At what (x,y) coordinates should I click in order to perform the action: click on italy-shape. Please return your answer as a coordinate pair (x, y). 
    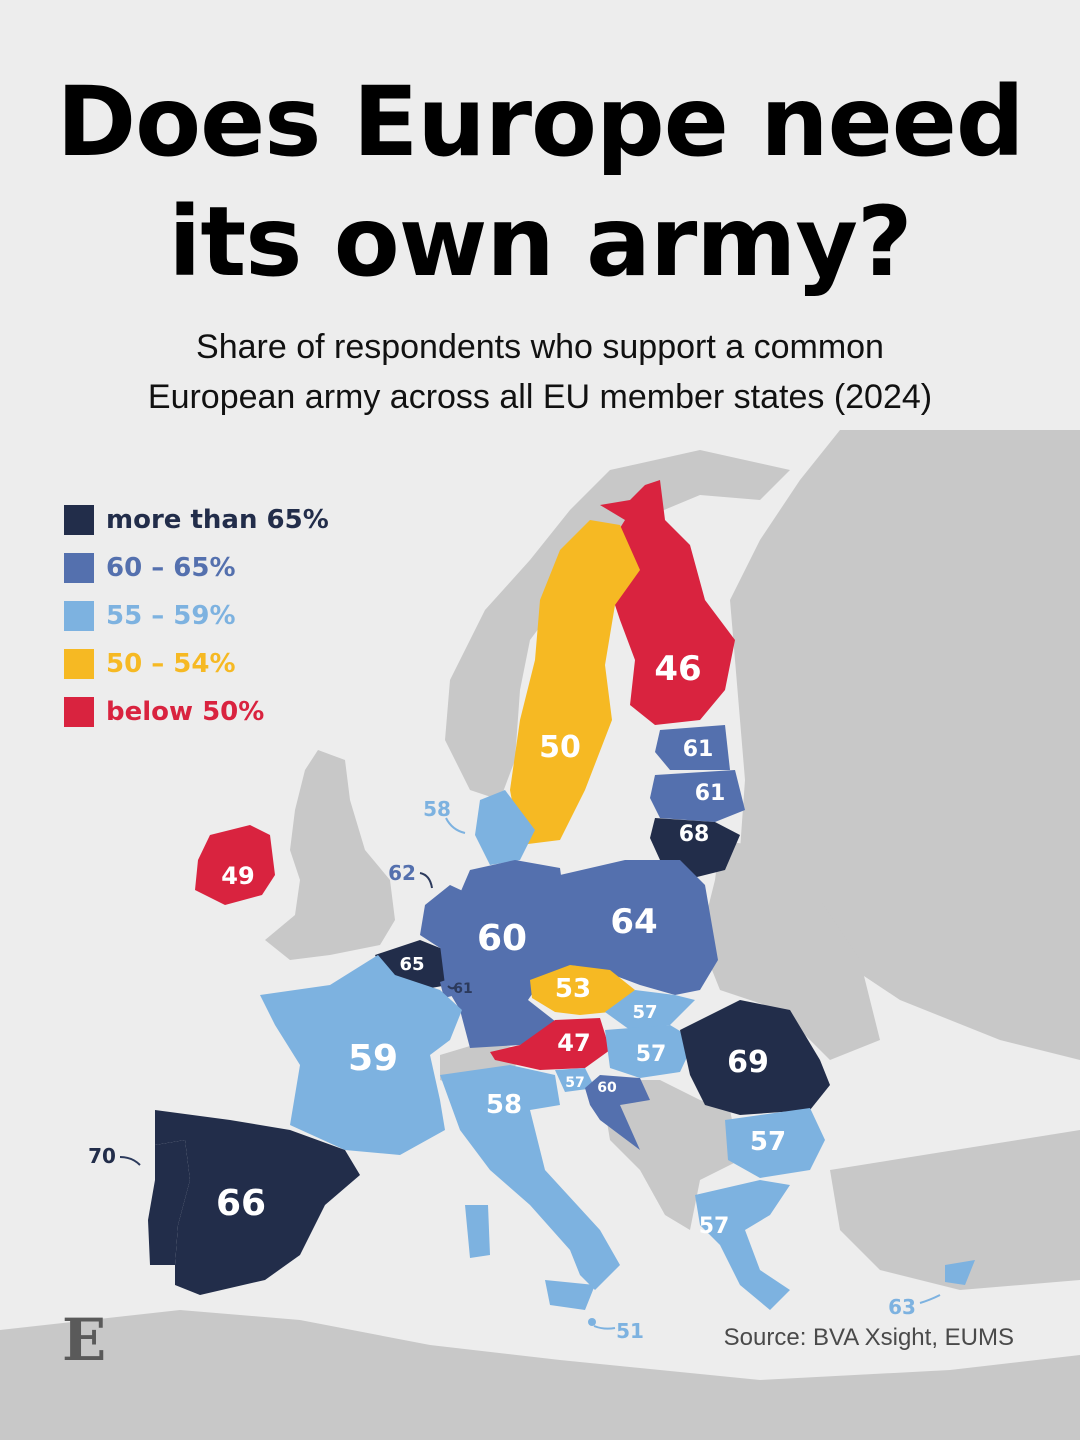
    Looking at the image, I should click on (530, 1177).